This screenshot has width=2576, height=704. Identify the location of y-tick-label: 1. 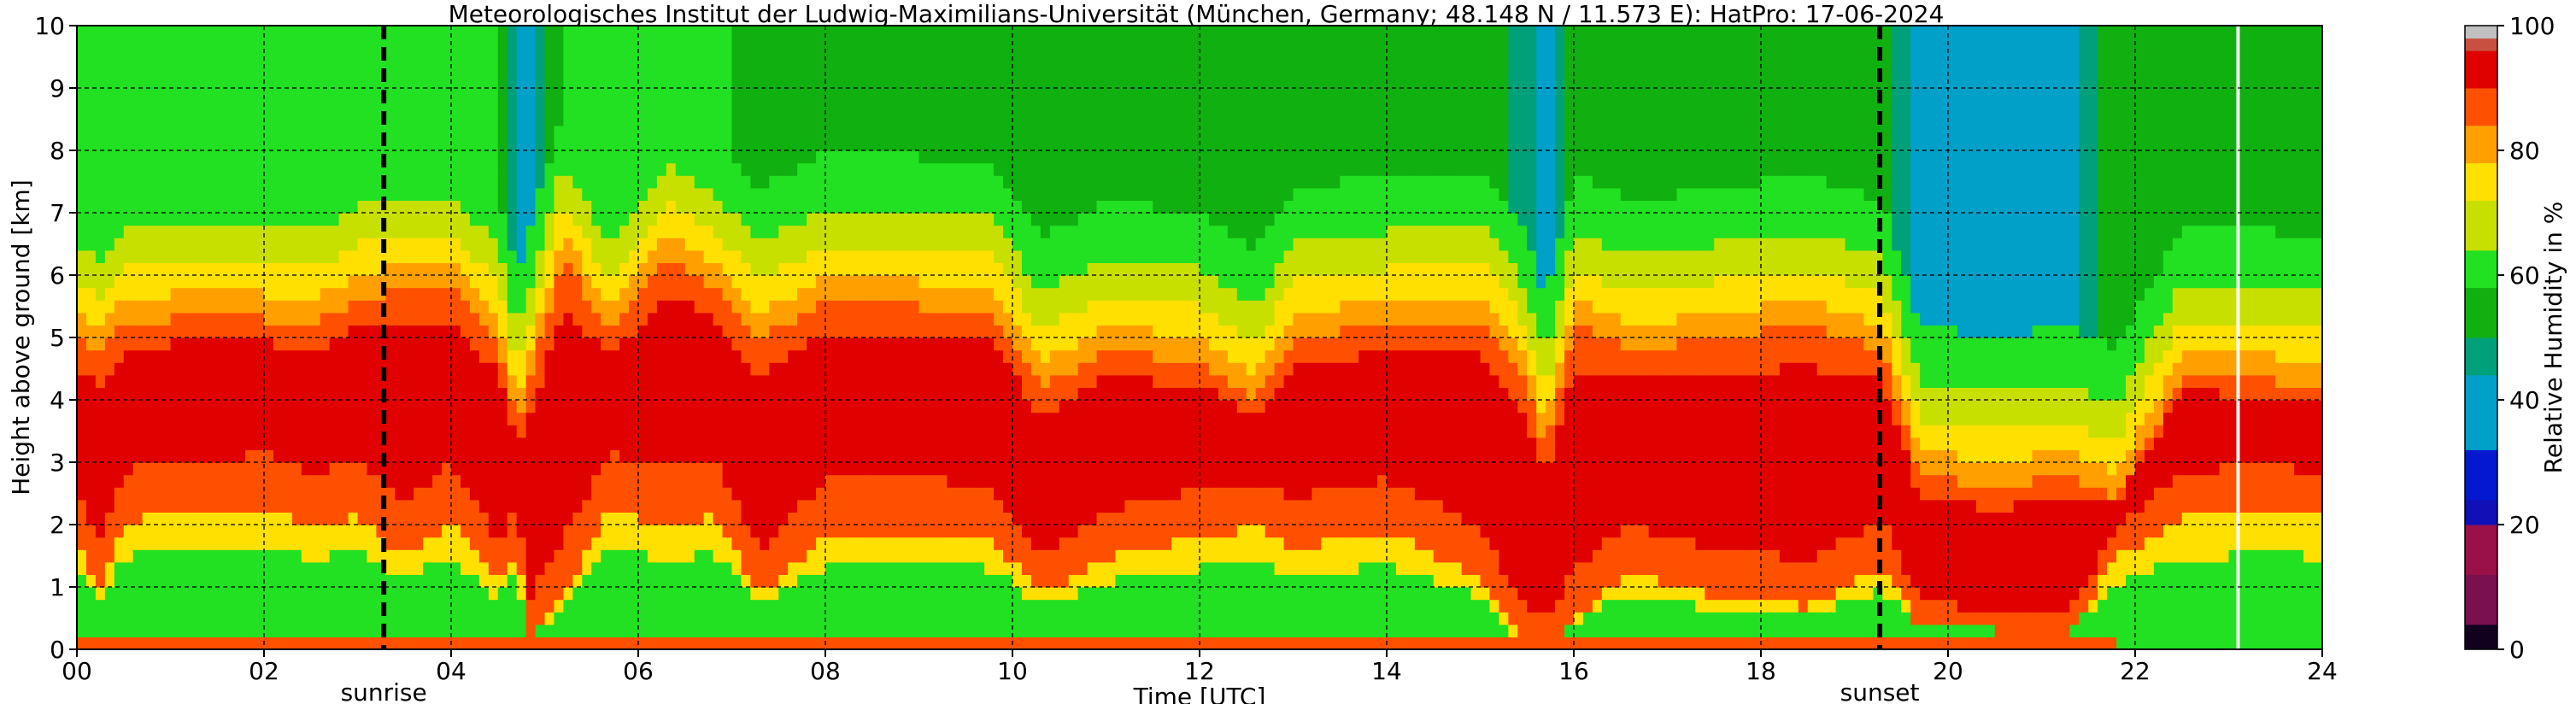
(57, 587).